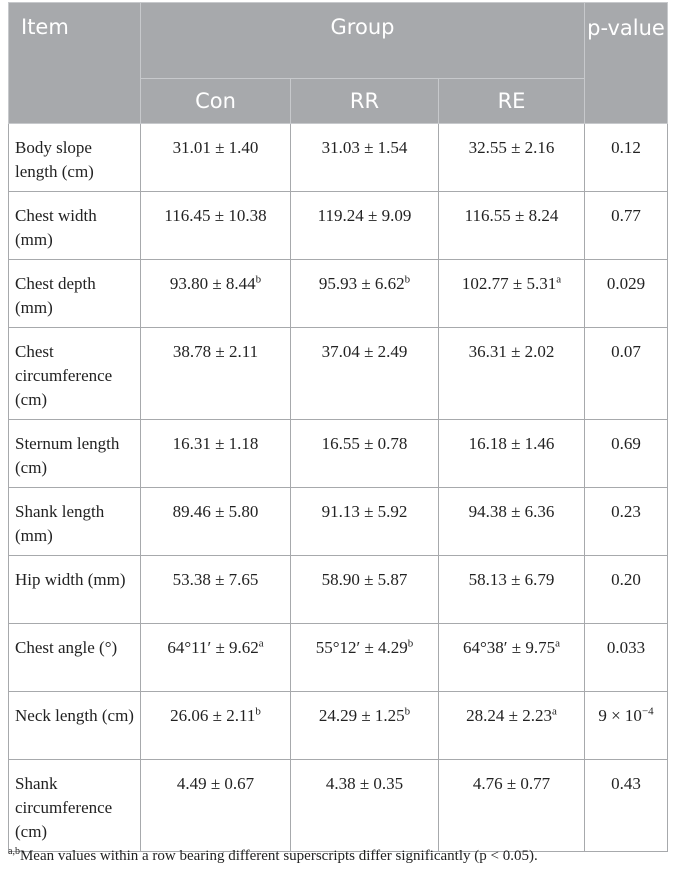  Describe the element at coordinates (74, 725) in the screenshot. I see `row-label: Neck length (cm)` at that location.